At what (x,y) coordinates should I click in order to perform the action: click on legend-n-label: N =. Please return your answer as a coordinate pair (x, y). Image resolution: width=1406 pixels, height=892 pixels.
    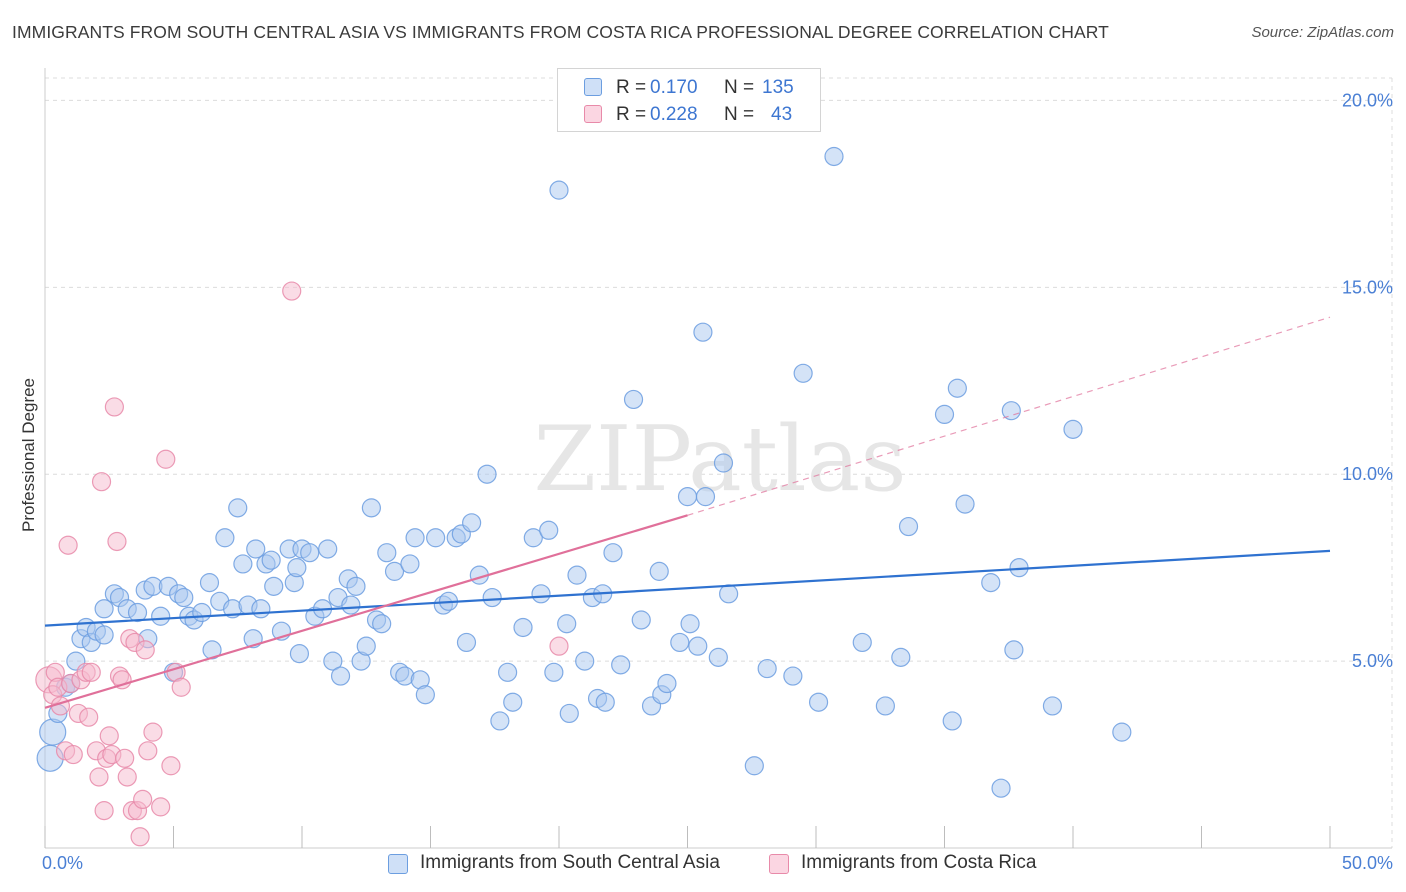
    Looking at the image, I should click on (739, 114).